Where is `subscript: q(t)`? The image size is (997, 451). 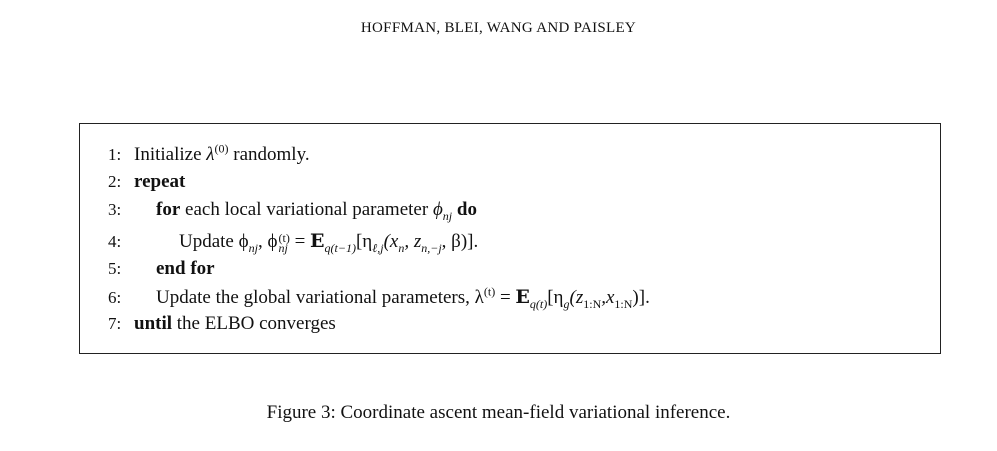
subscript: q(t) is located at coordinates (538, 303).